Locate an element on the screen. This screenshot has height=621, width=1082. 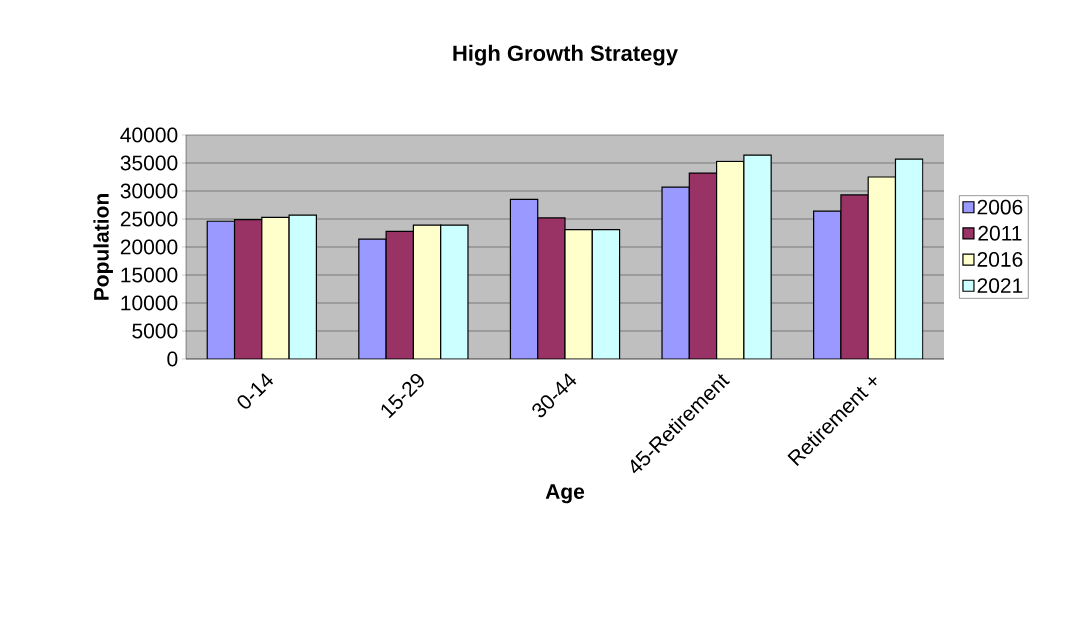
y-tick-label: 40000 is located at coordinates (149, 135).